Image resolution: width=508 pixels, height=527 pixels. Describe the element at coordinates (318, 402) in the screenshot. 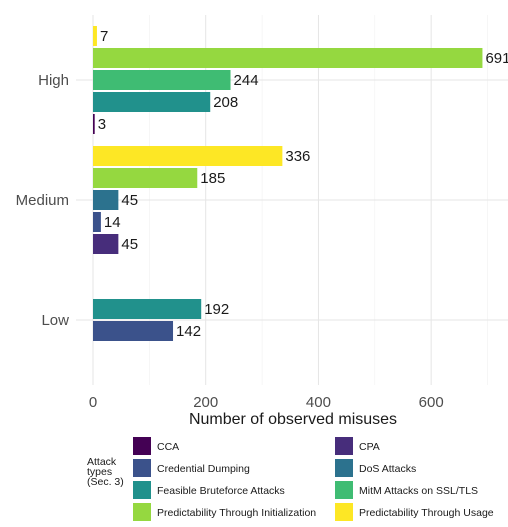

I see `x-tick-label: 400` at that location.